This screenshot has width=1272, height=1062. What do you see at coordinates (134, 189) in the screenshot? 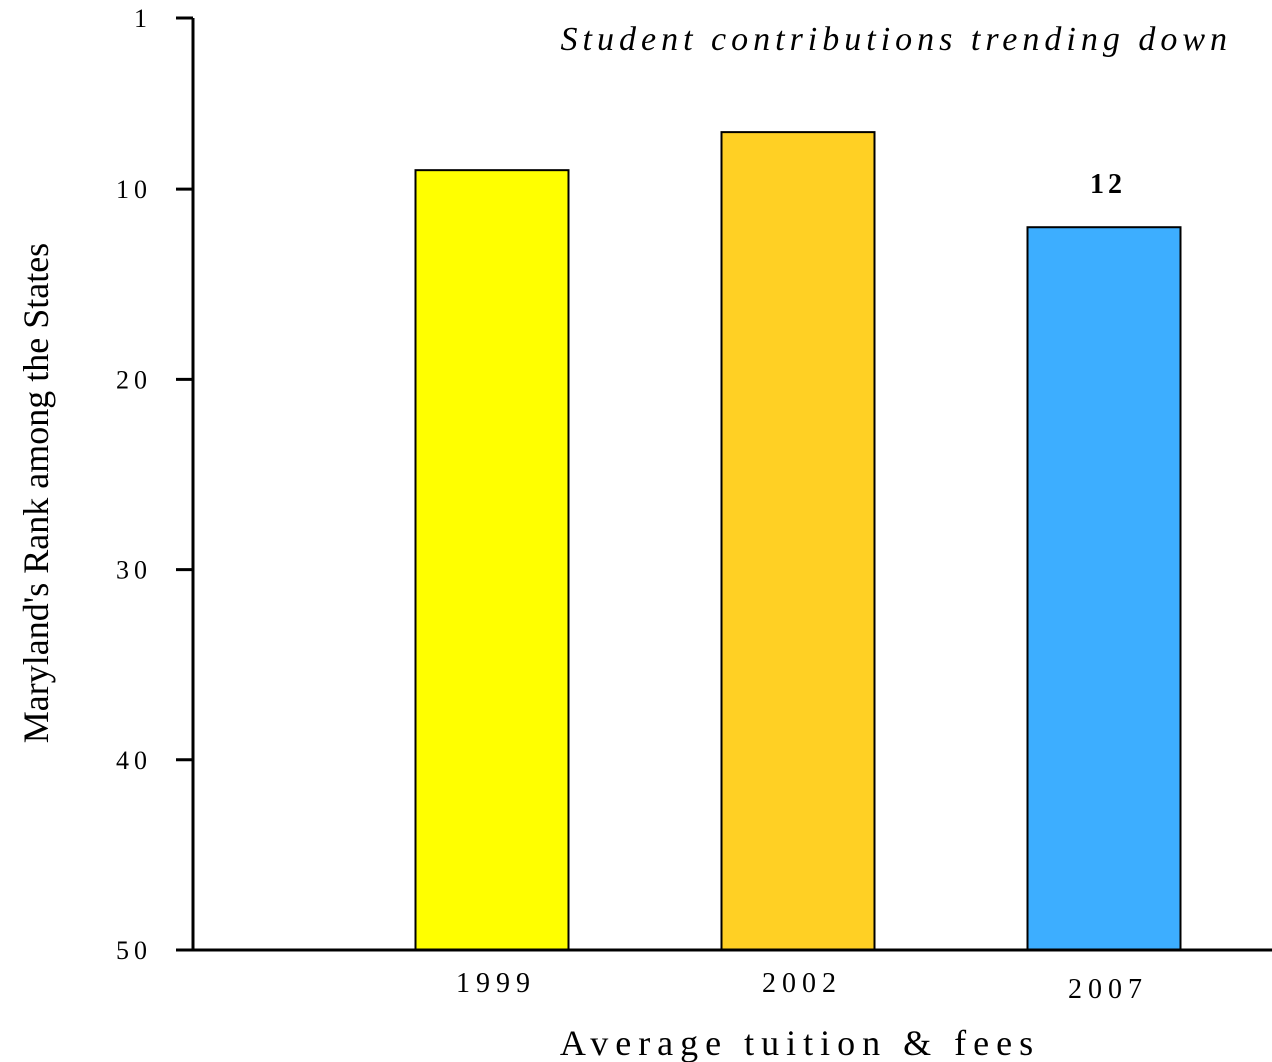
I see `y-tick-label-10: 10` at bounding box center [134, 189].